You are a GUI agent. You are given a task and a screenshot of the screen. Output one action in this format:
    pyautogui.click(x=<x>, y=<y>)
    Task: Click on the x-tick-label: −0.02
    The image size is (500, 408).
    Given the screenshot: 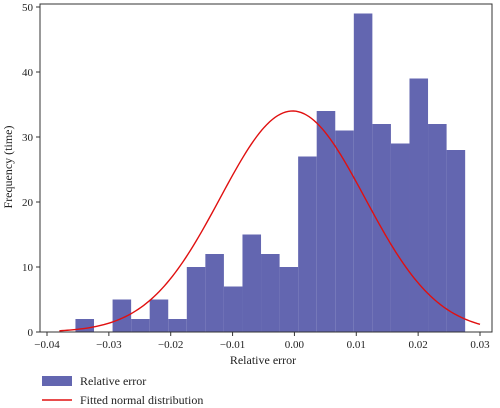 What is the action you would take?
    pyautogui.click(x=170, y=345)
    